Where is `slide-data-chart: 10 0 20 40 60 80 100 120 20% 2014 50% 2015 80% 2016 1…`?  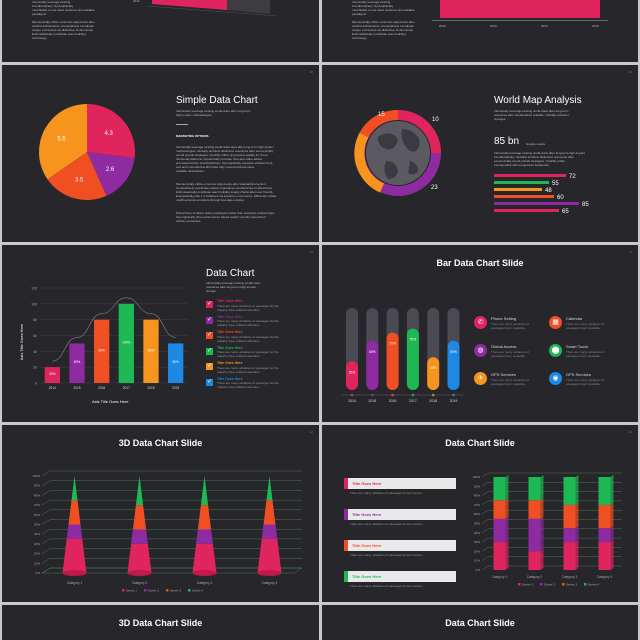
slide-data-chart: 10 0 20 40 60 80 100 120 20% 2014 50% 2015 80% 2016 1… is located at coordinates (160, 333).